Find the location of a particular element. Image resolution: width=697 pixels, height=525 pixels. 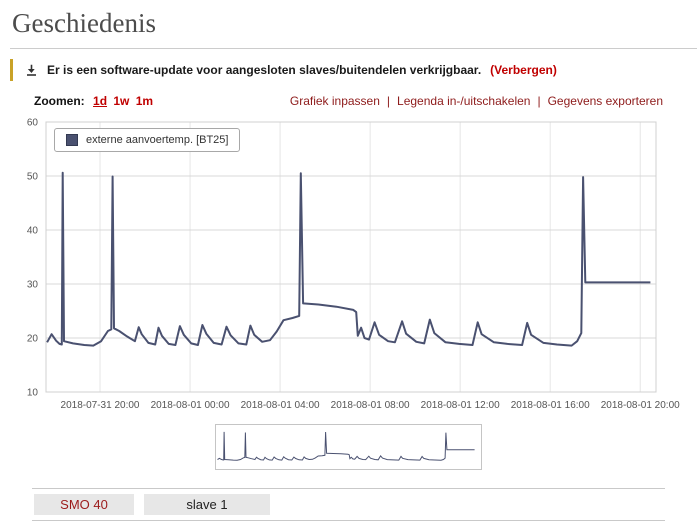

tab-smo40-label: SMO 40 is located at coordinates (84, 504).